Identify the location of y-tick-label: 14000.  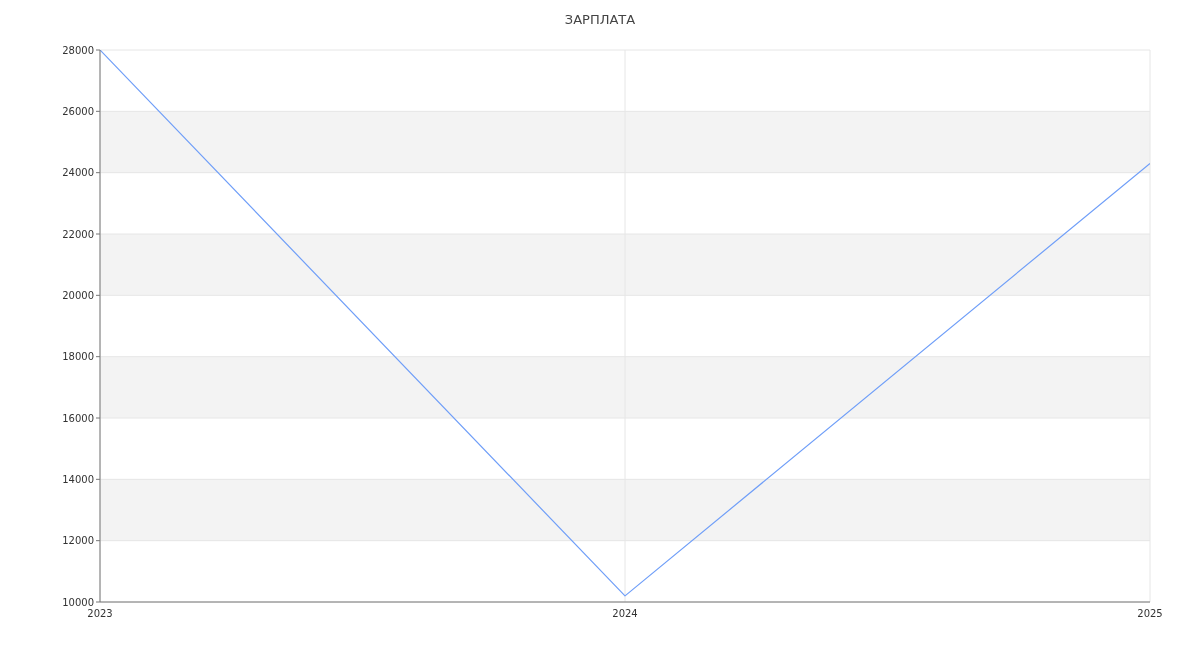
(78, 479).